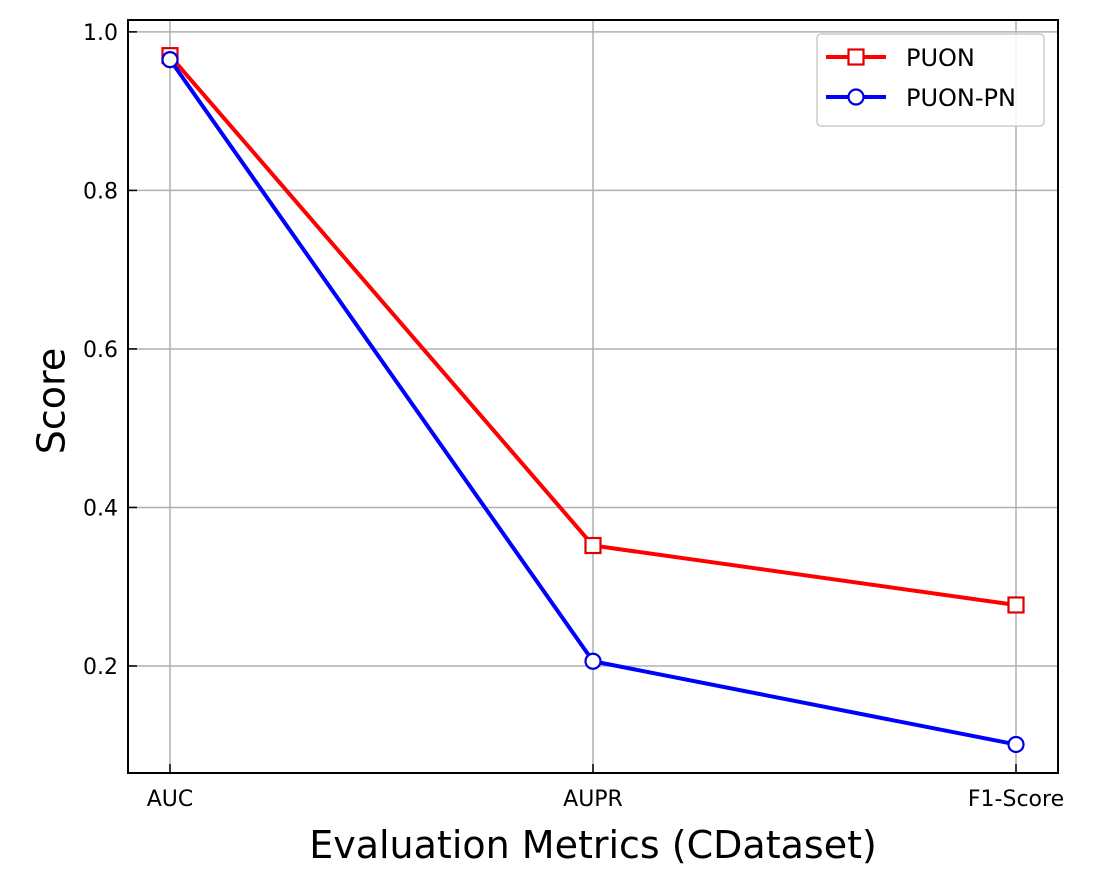 The width and height of the screenshot is (1096, 887). What do you see at coordinates (100, 508) in the screenshot?
I see `y-tick-label: 0.4` at bounding box center [100, 508].